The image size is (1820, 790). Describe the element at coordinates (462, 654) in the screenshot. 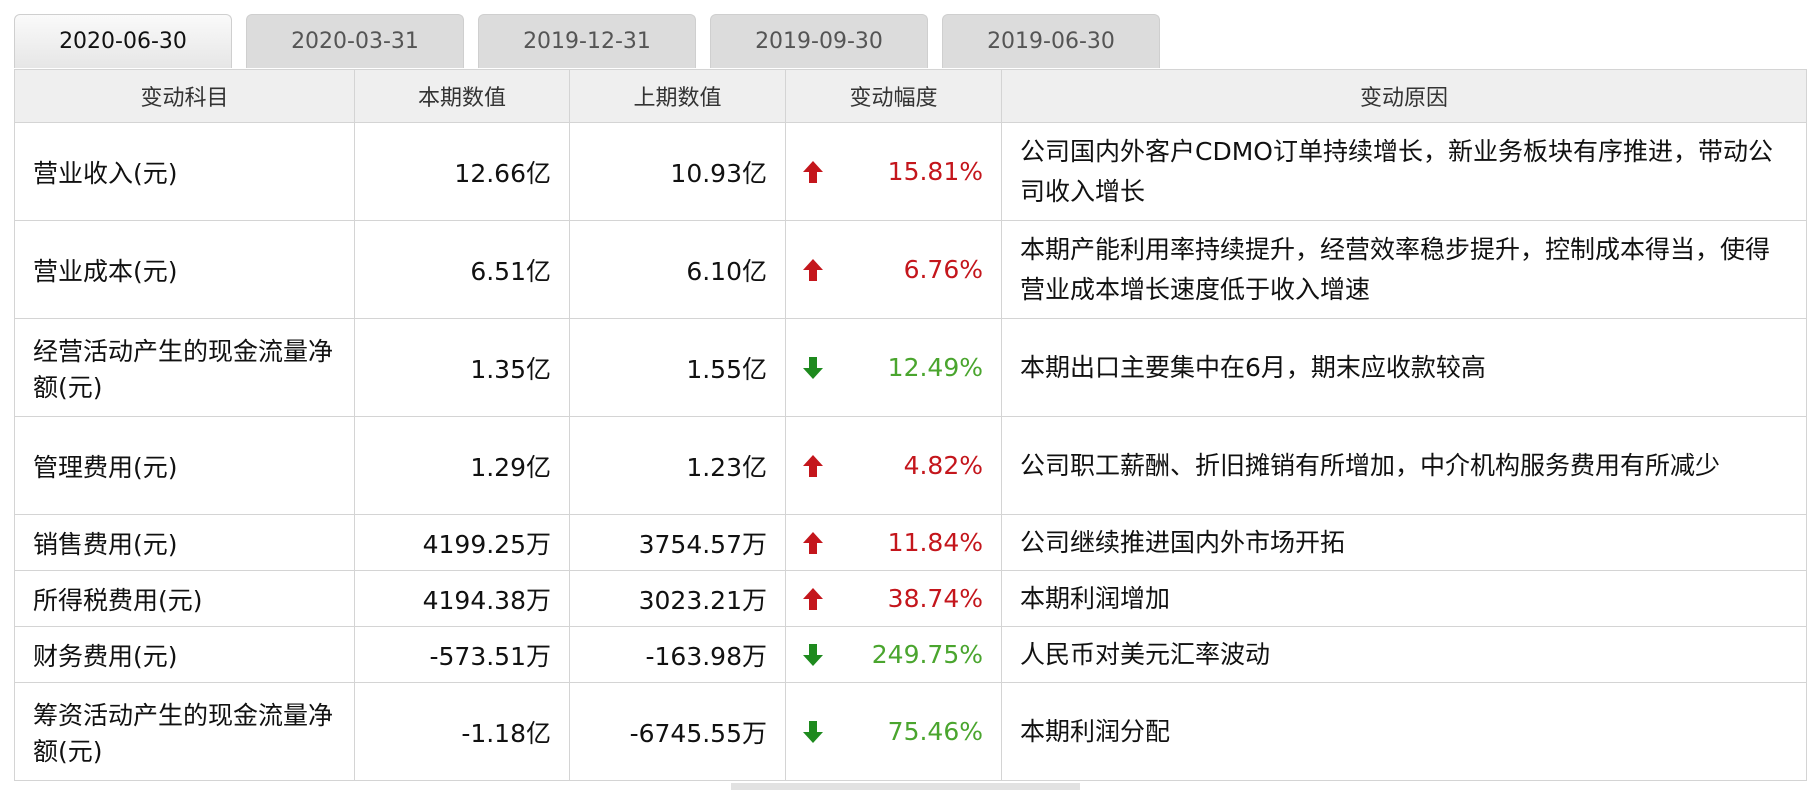

I see `current-value: -573.51万` at that location.